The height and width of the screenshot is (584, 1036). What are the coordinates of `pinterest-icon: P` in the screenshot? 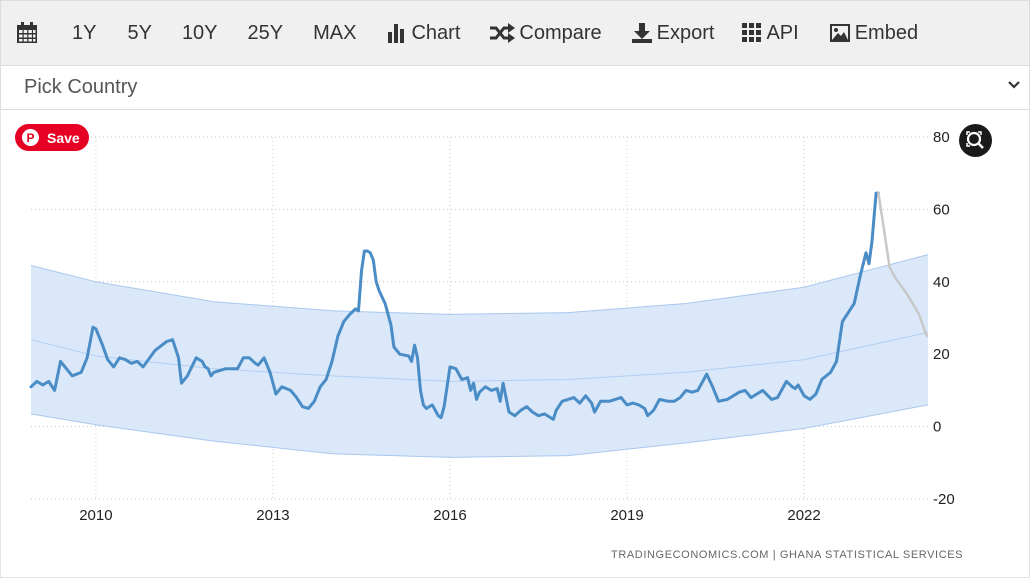 It's located at (30, 137).